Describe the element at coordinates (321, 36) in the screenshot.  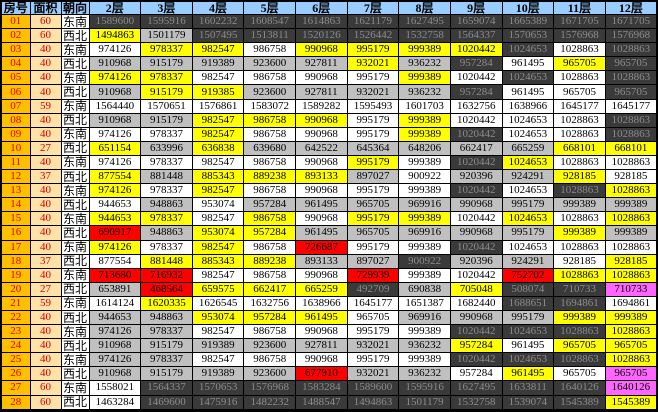
I see `price-cell: 1520126` at that location.